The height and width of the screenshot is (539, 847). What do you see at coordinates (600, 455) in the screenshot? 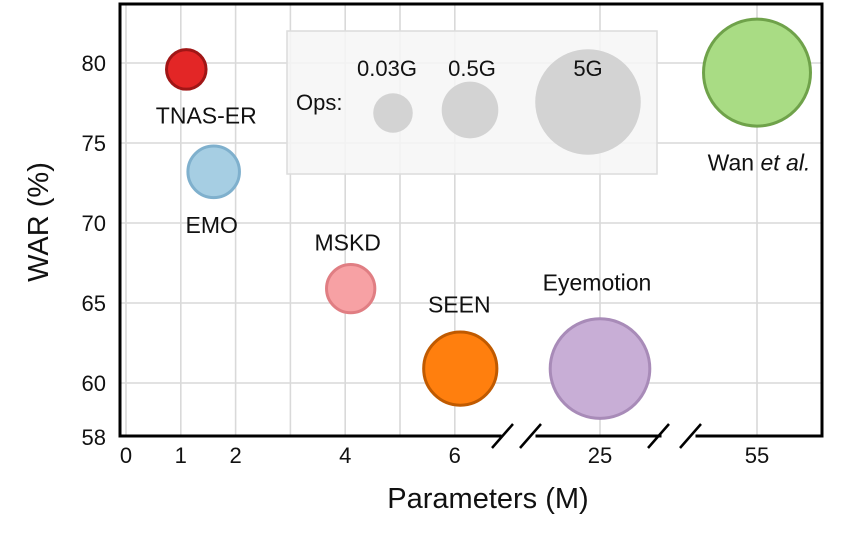
I see `x-tick-label: 25` at bounding box center [600, 455].